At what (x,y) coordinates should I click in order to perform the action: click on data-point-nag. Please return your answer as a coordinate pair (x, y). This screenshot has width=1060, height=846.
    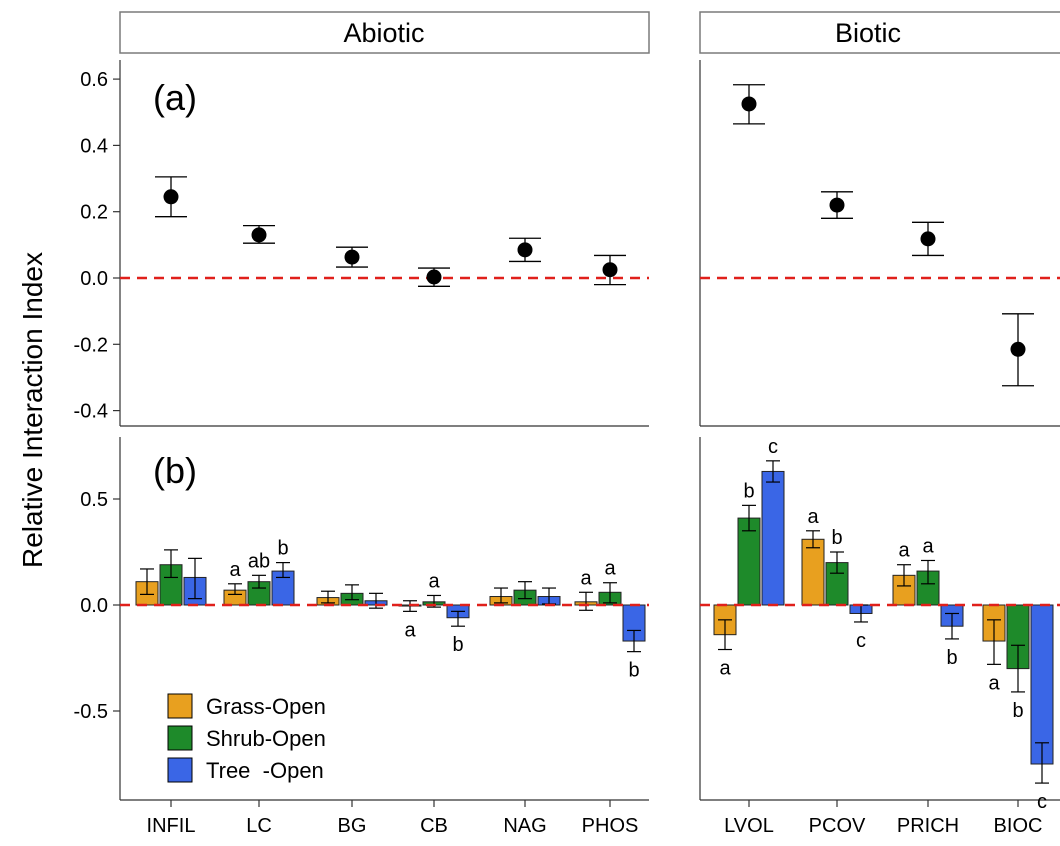
    Looking at the image, I should click on (525, 250).